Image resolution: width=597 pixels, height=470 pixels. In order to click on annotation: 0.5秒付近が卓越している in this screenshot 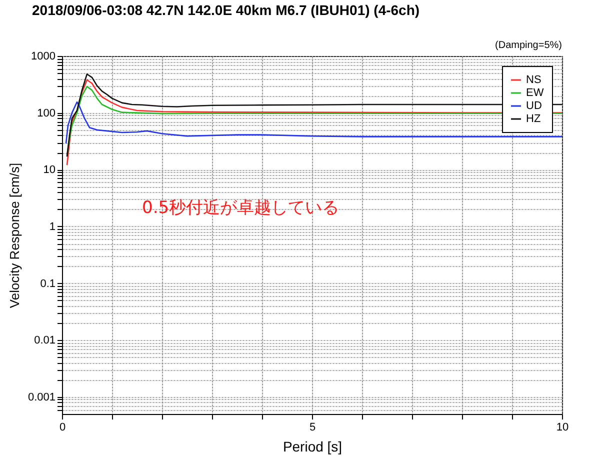, I will do `click(241, 208)`.